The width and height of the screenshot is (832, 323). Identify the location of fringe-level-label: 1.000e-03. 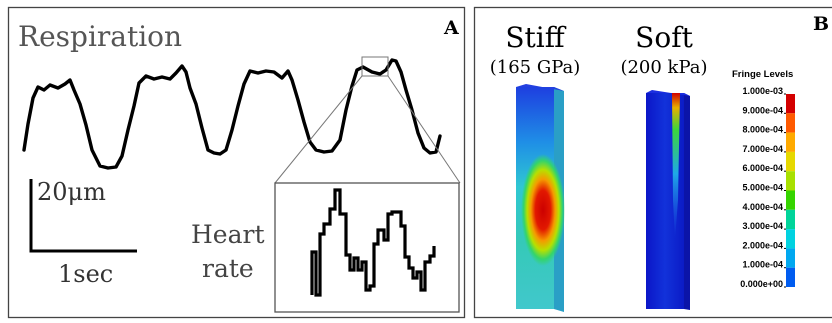
(762, 91).